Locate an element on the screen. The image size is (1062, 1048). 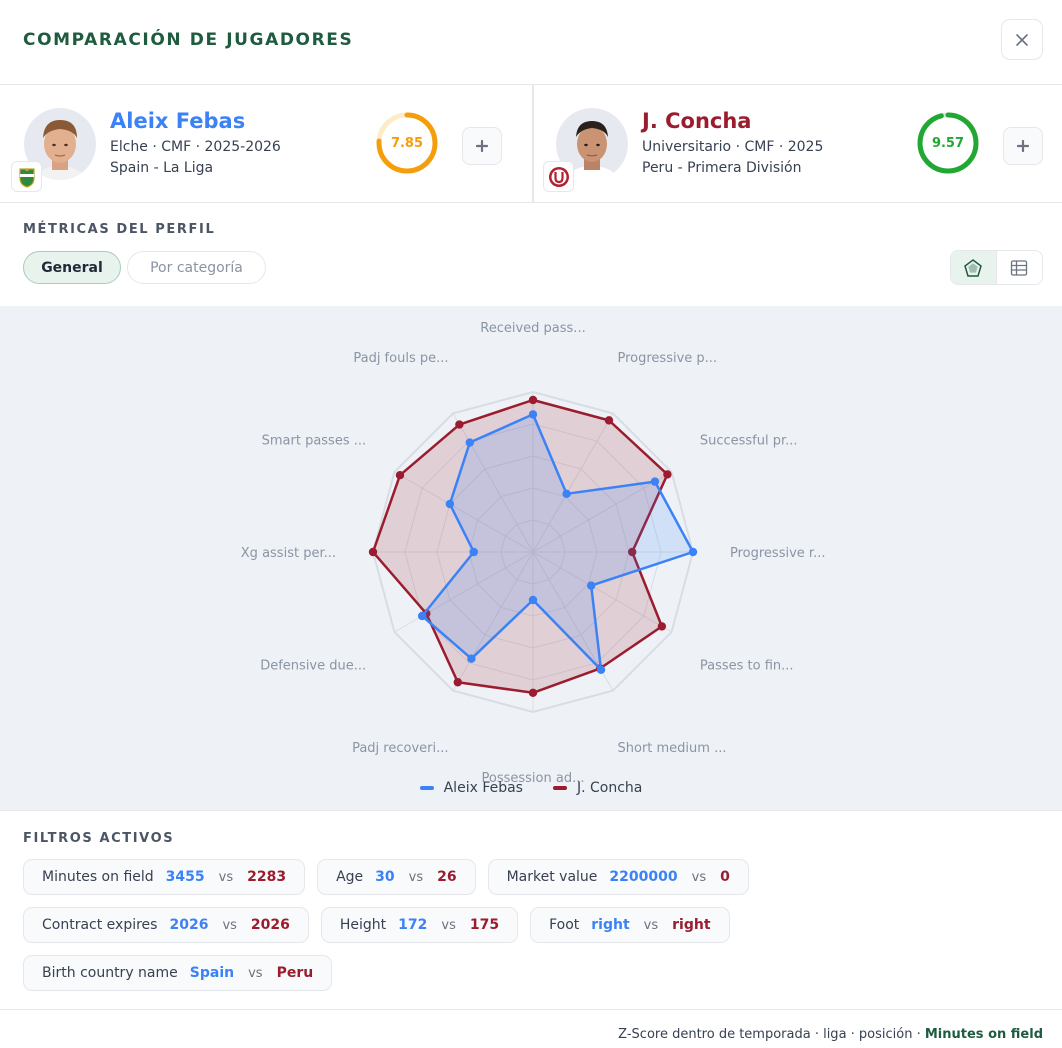
universitario-crest-icon is located at coordinates (558, 176).